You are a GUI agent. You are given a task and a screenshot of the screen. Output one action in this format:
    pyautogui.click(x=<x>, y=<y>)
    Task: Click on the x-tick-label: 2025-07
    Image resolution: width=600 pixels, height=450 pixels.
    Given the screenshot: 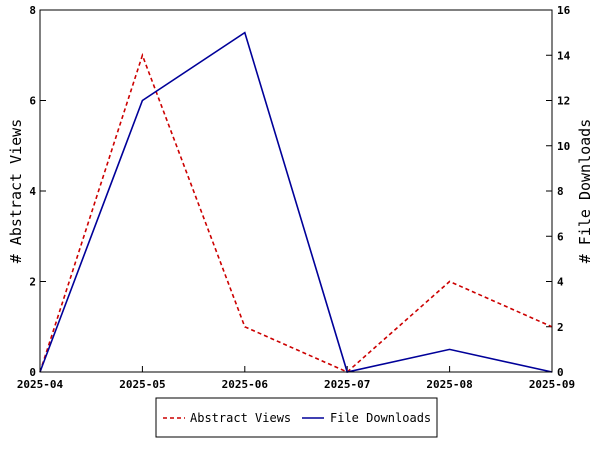 What is the action you would take?
    pyautogui.click(x=347, y=384)
    